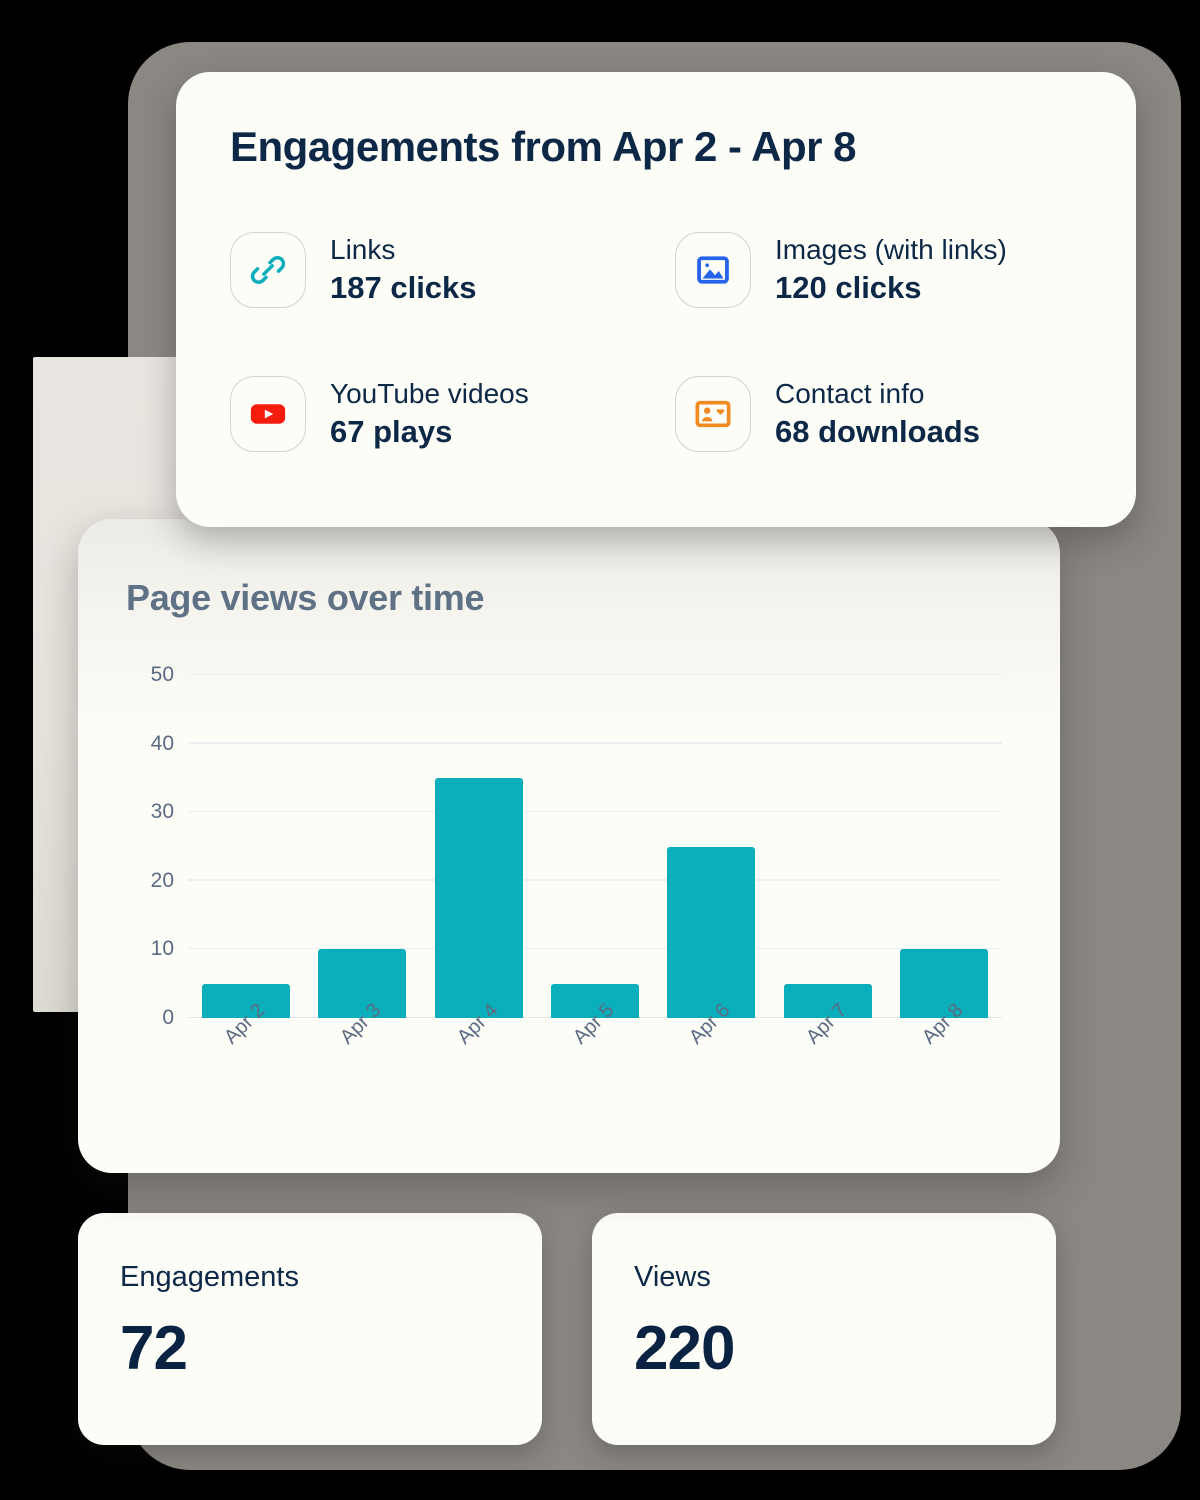  Describe the element at coordinates (672, 1277) in the screenshot. I see `stat-label: Views` at that location.